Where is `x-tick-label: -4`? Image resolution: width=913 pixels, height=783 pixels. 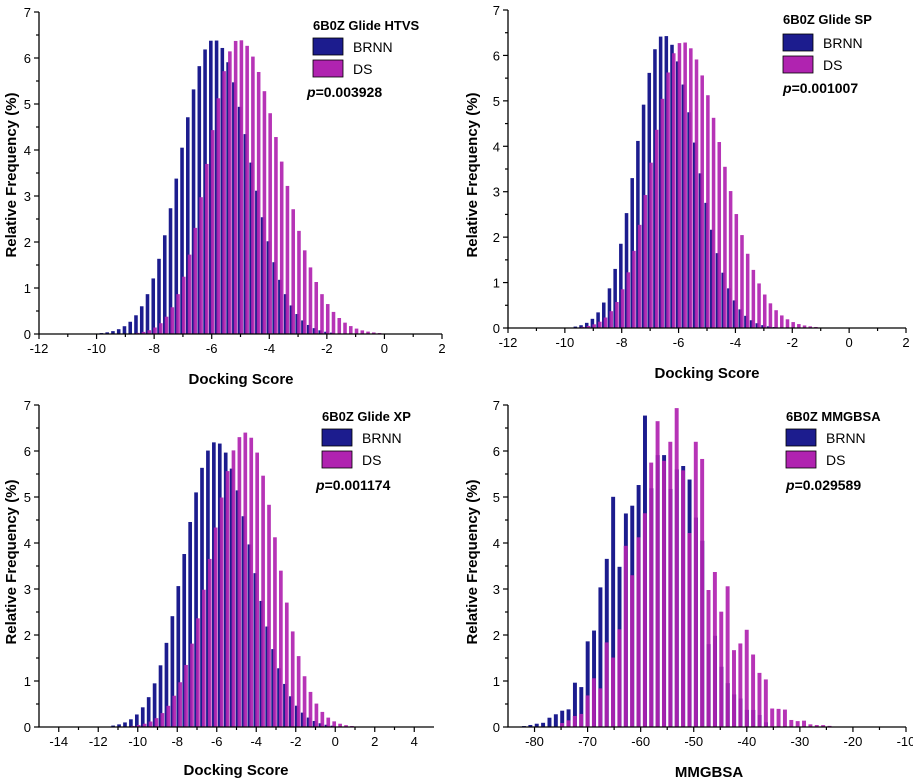 x-tick-label: -4 is located at coordinates (256, 741).